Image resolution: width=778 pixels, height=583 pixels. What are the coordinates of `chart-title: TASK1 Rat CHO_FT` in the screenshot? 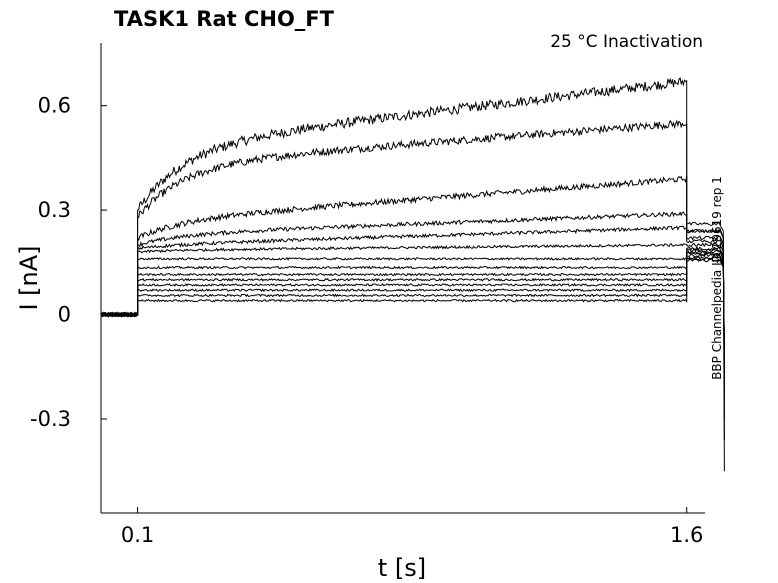 It's located at (224, 19).